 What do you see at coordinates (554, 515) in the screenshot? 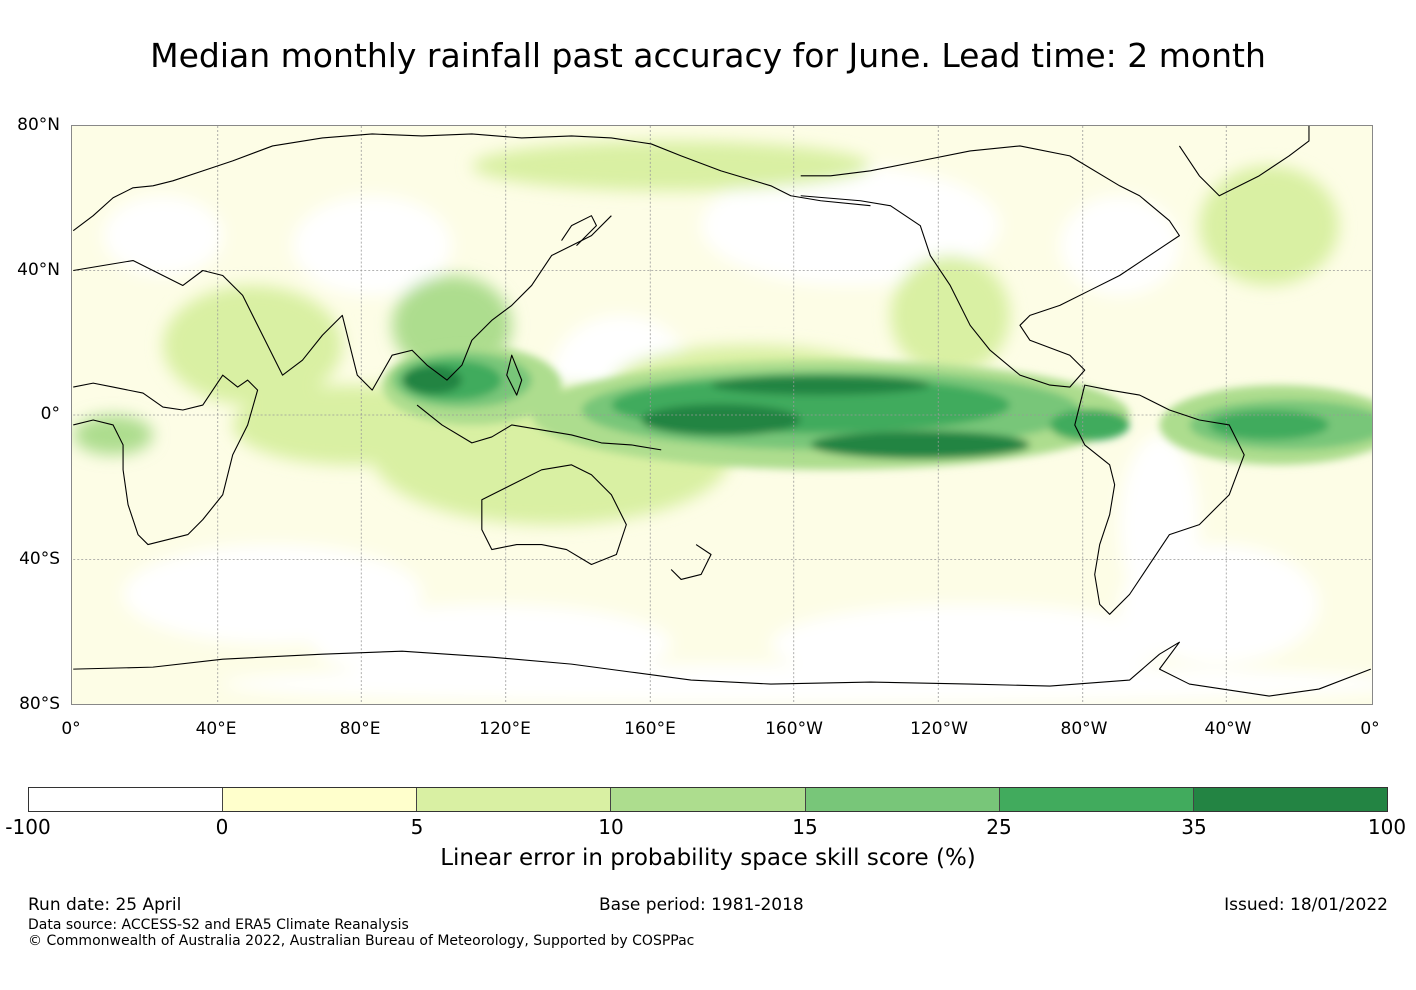
I see `coastline-australia` at bounding box center [554, 515].